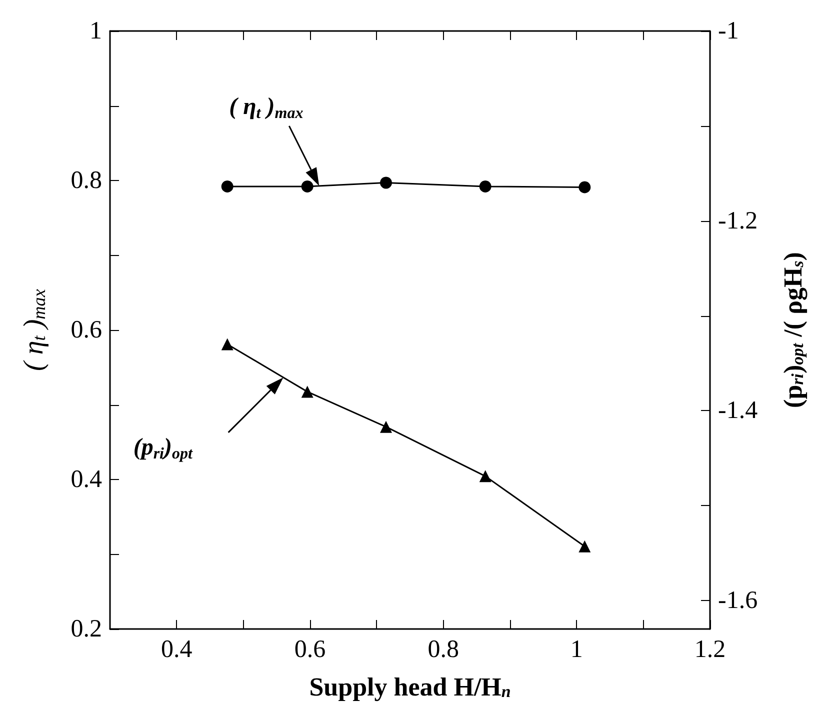 Image resolution: width=830 pixels, height=722 pixels. Describe the element at coordinates (728, 31) in the screenshot. I see `y2-tick-label: -1` at that location.